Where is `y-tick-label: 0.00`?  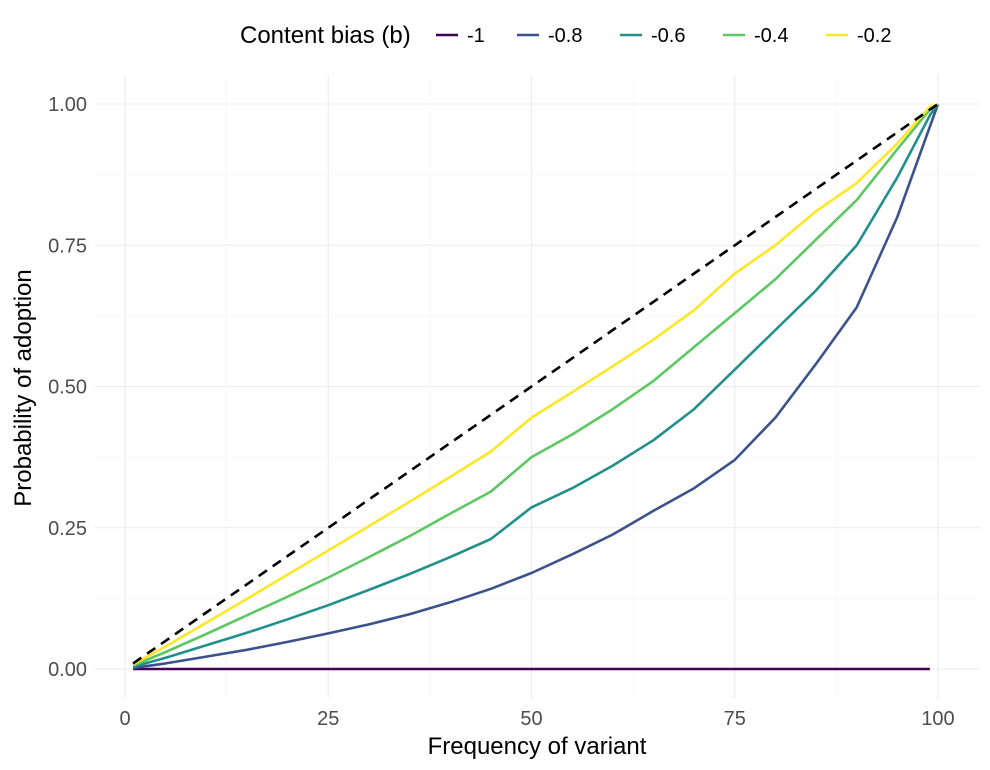 y-tick-label: 0.00 is located at coordinates (67, 670).